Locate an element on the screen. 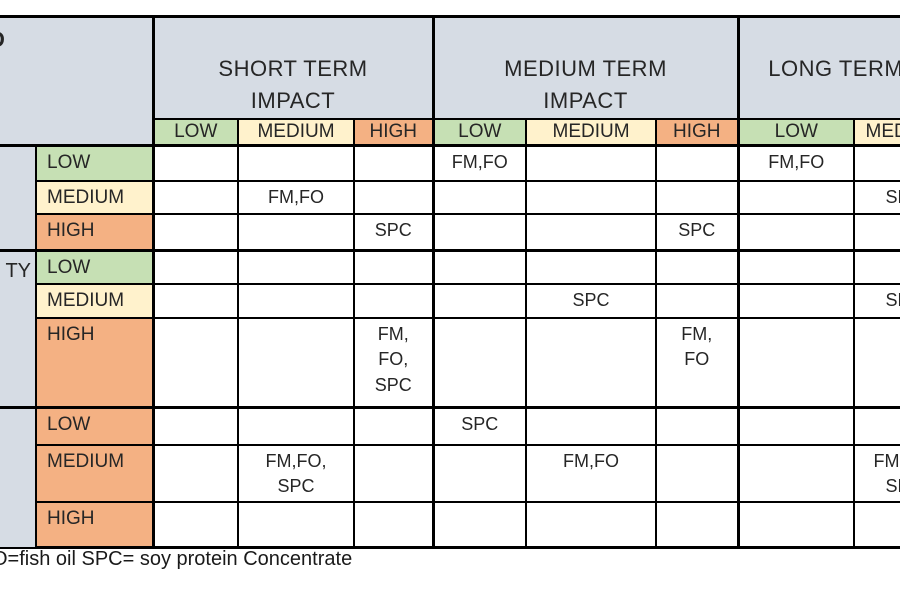 This screenshot has height=600, width=900. column-group-header-short-term: SHORT TERM IMPACT is located at coordinates (293, 67).